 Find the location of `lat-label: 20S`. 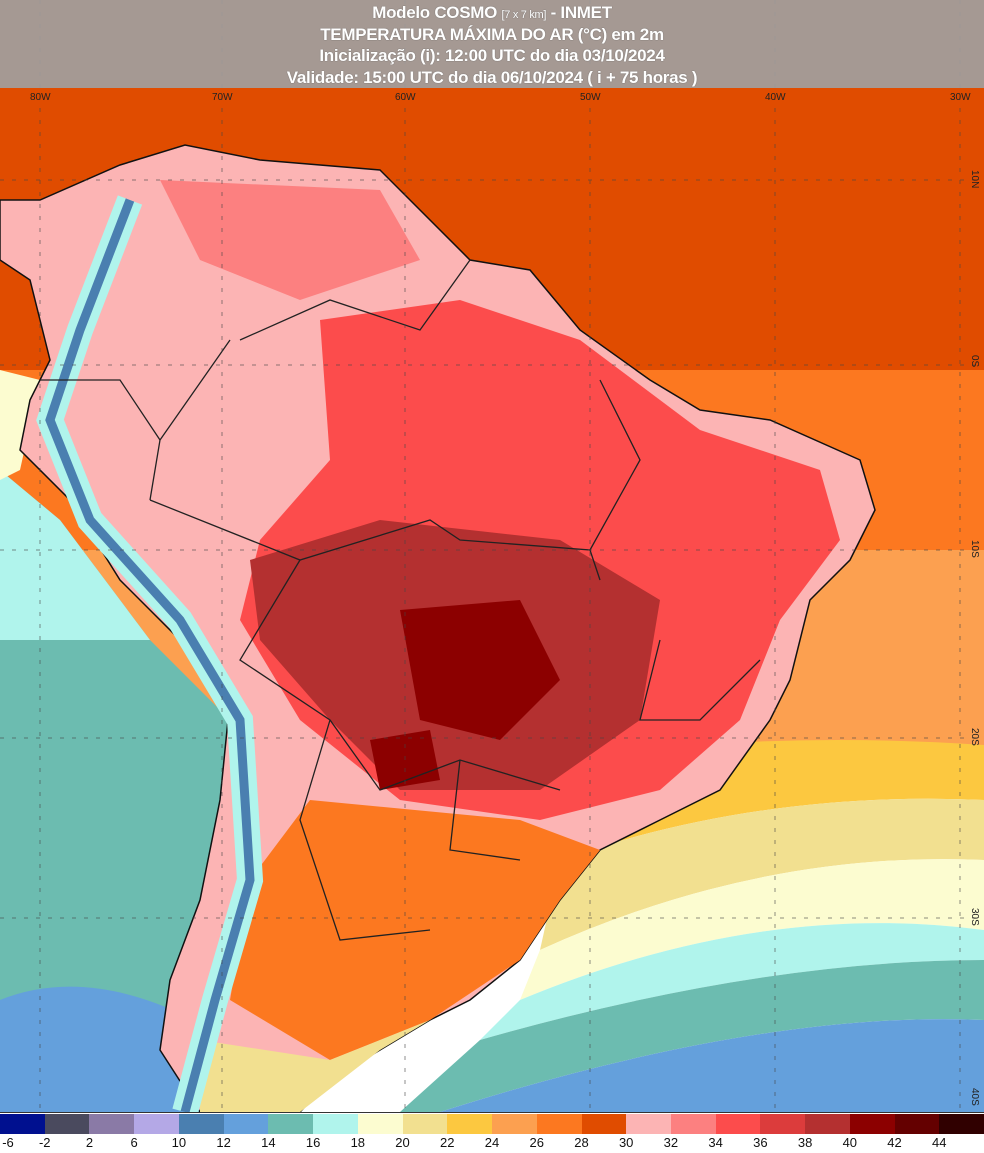

lat-label: 20S is located at coordinates (974, 737).